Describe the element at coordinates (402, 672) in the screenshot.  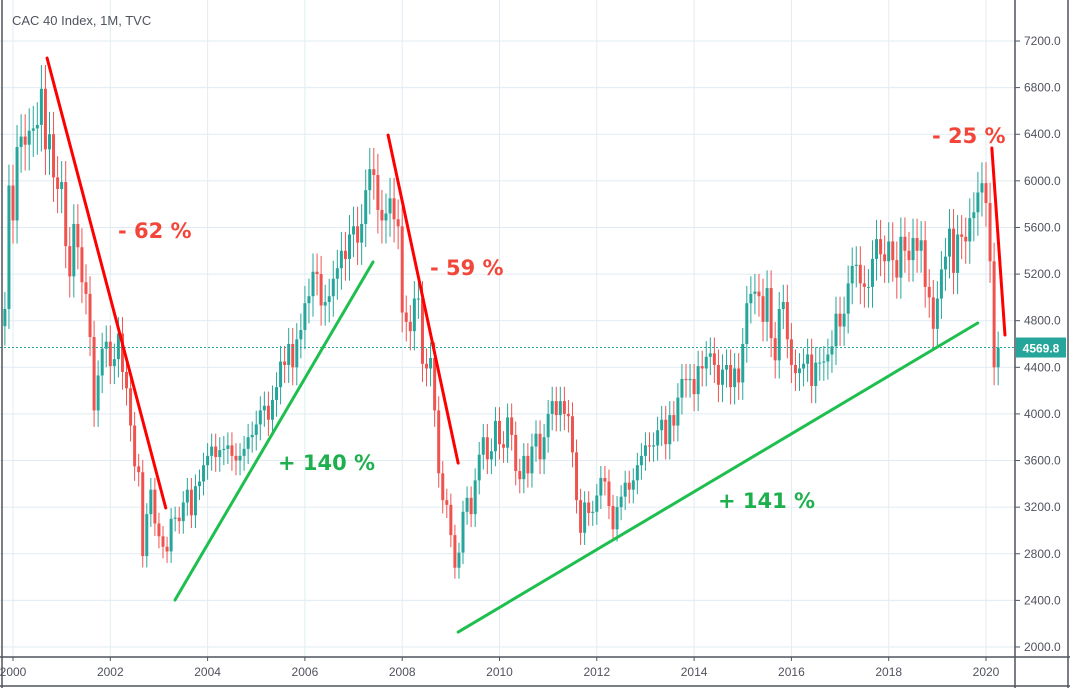
I see `time-tick-label: 2008` at that location.